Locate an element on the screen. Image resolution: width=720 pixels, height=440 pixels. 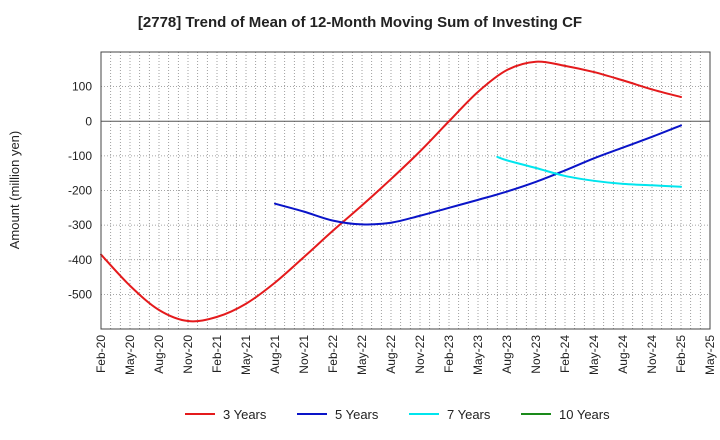
legend-label-7-years: 7 Years is located at coordinates (469, 414).